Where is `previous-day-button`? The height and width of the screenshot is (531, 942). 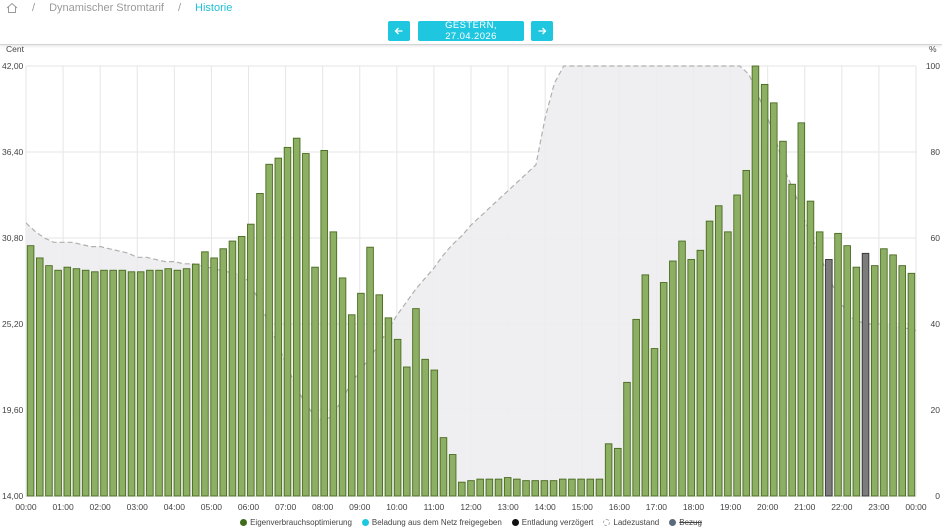 previous-day-button is located at coordinates (399, 31).